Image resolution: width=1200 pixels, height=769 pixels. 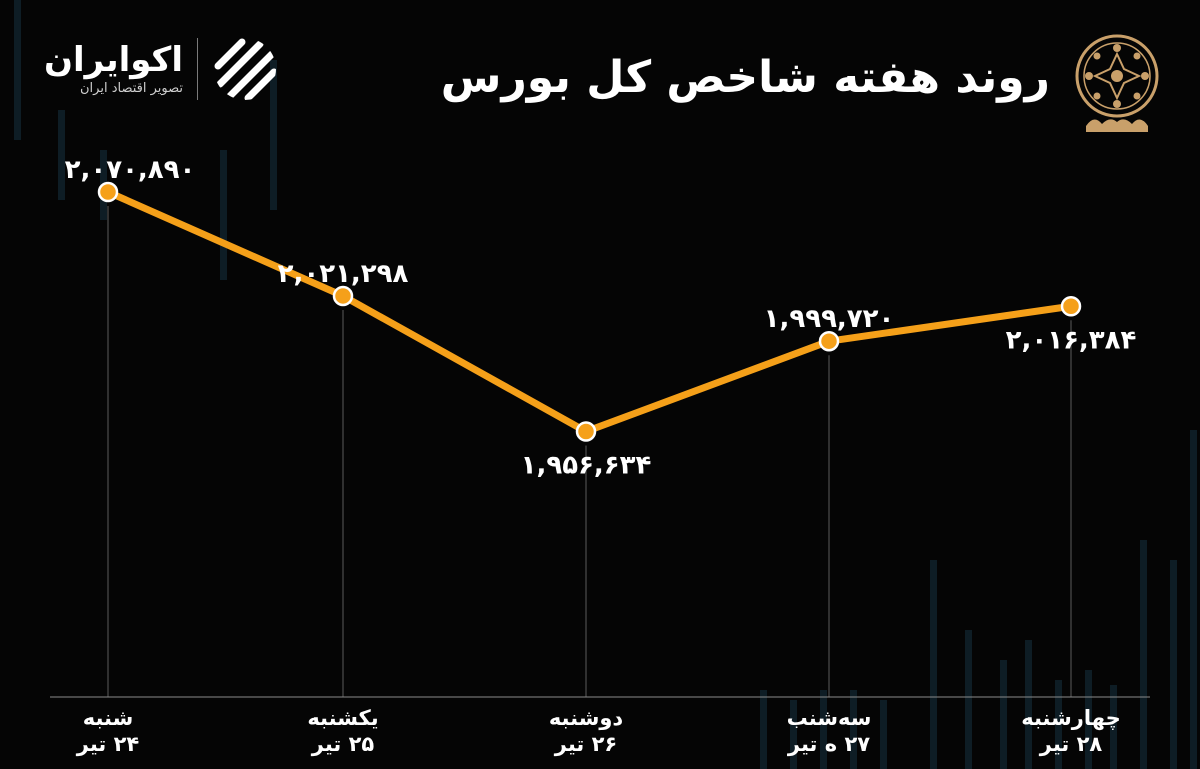 What do you see at coordinates (108, 744) in the screenshot?
I see `x-tick-label: ۲۴ تیر` at bounding box center [108, 744].